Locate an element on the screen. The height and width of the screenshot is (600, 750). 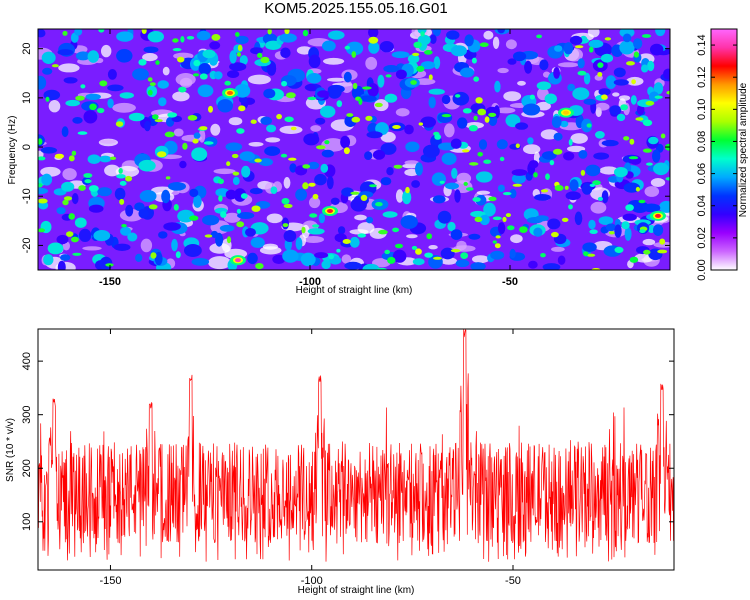
x-tick-label: -150 is located at coordinates (110, 282).